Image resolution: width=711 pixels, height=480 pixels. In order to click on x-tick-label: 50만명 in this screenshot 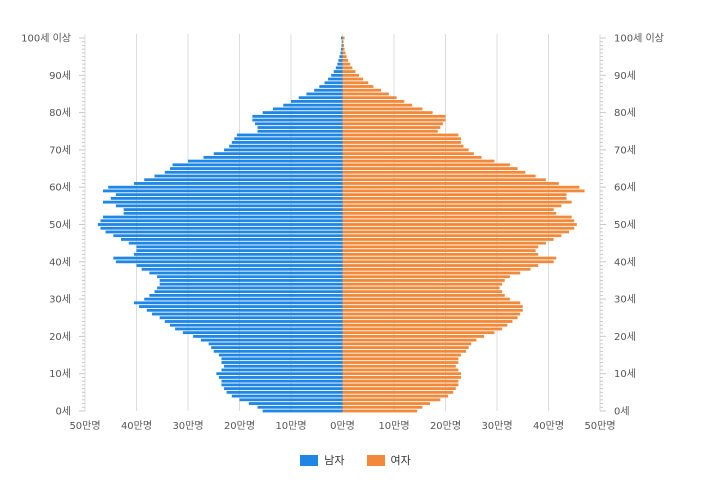, I will do `click(599, 426)`.